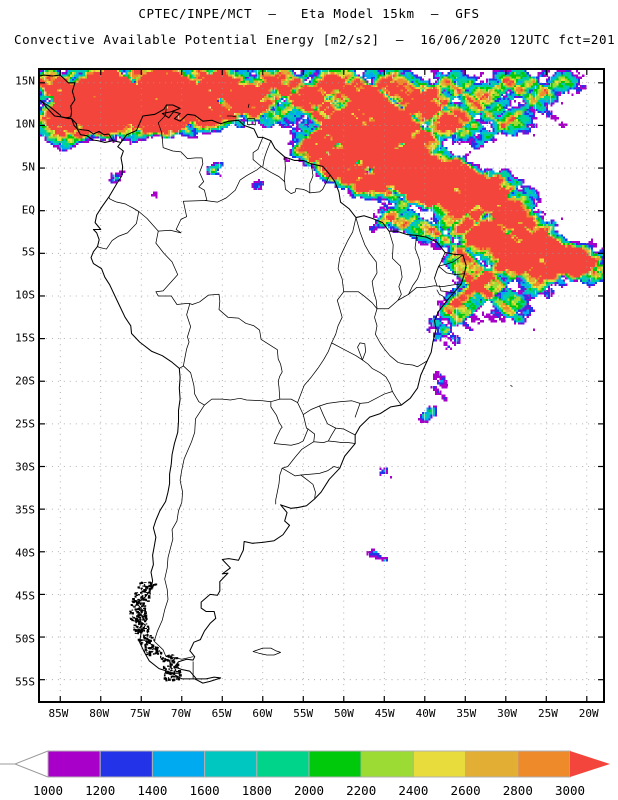 The height and width of the screenshot is (800, 618). Describe the element at coordinates (25, 553) in the screenshot. I see `y-tick-40S: 40S` at that location.